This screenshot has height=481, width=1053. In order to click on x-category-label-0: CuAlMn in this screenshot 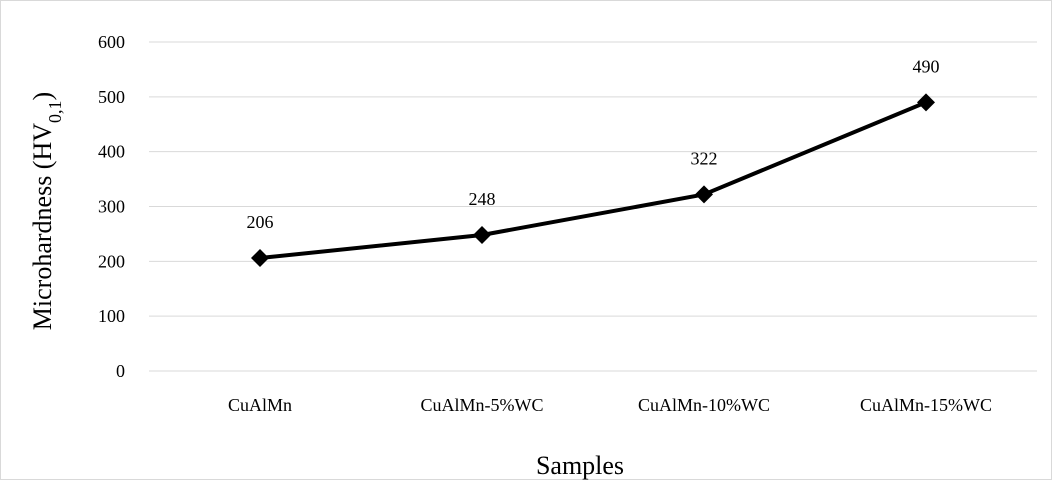, I will do `click(260, 405)`.